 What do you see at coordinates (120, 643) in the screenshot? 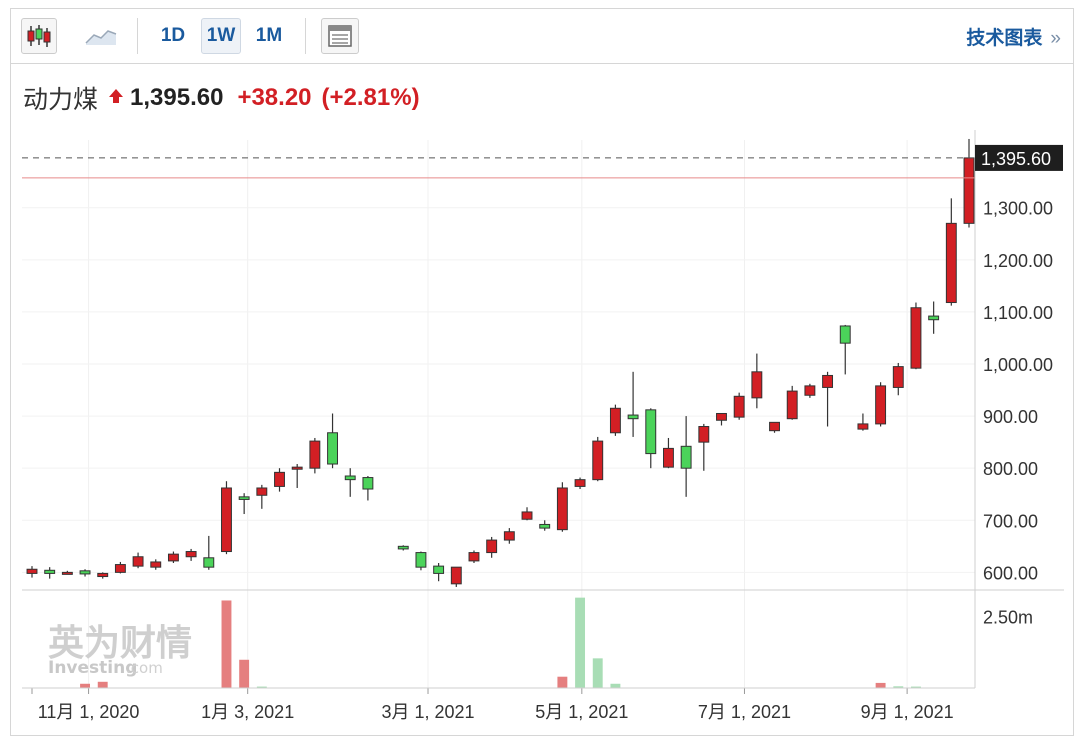
I see `watermark-cn: 英为财情` at bounding box center [120, 643].